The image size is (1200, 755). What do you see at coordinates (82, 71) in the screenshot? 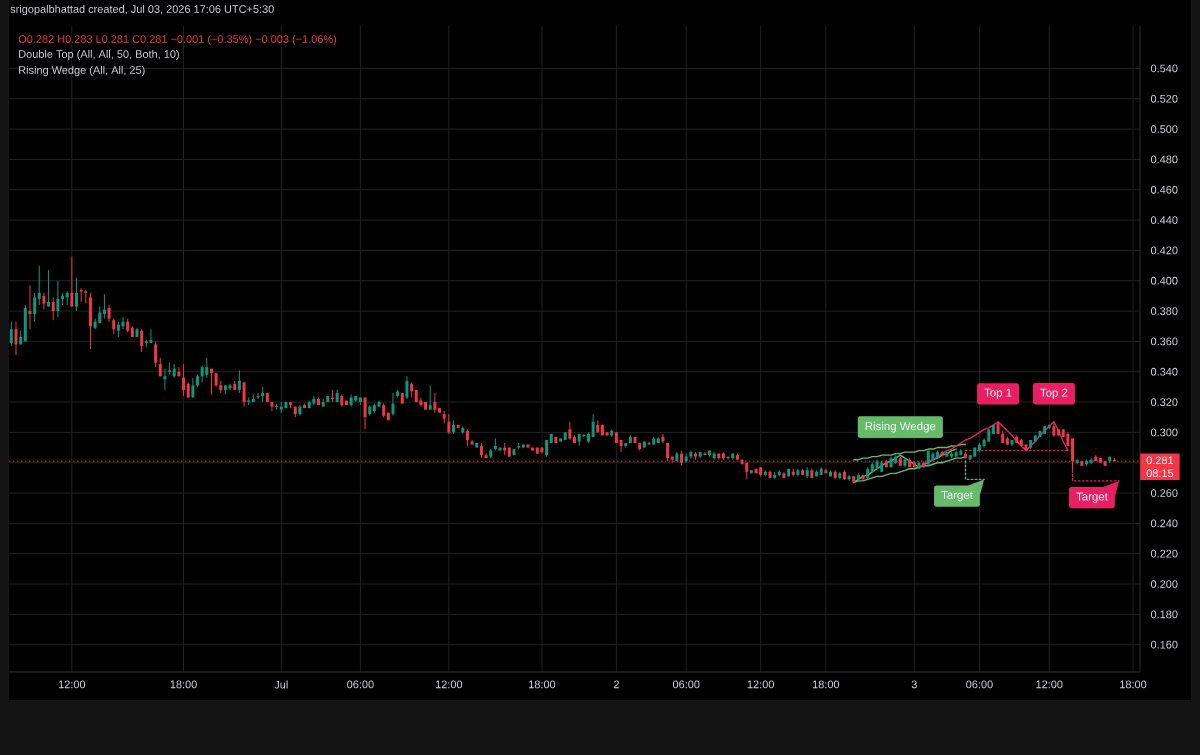
I see `annotation: Rising Wedge (All, All, 25)` at bounding box center [82, 71].